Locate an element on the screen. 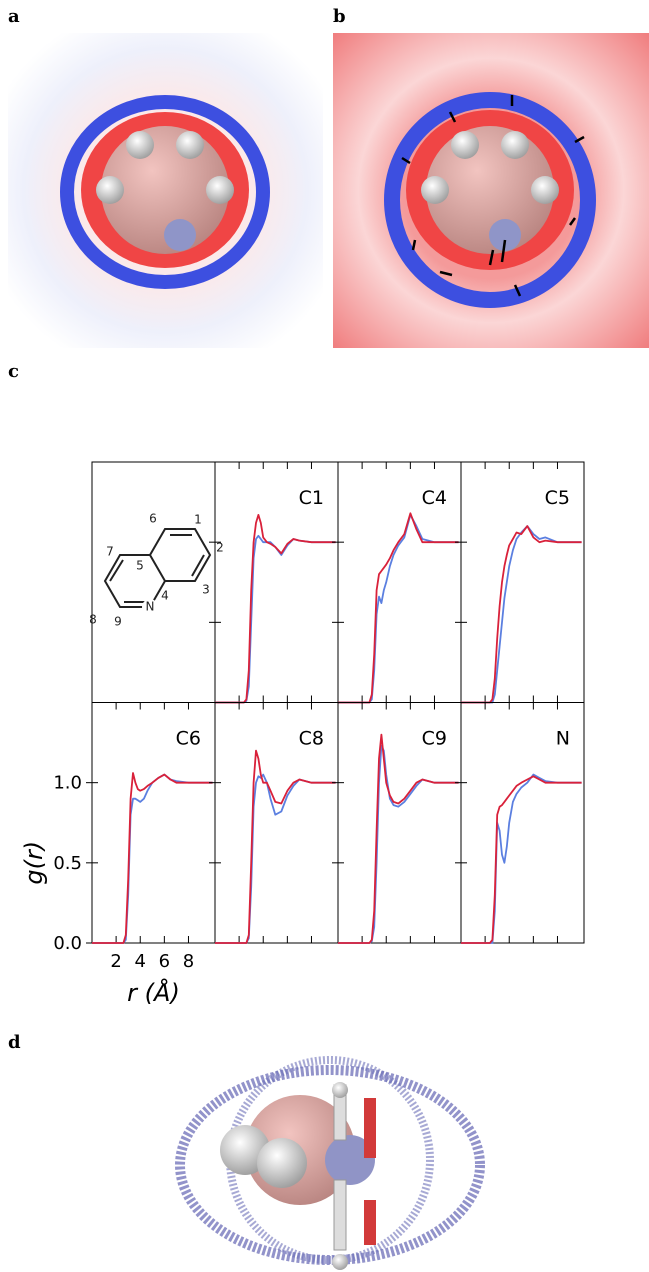 This screenshot has height=1272, width=649. y-axis-label: g(r) is located at coordinates (34, 863).